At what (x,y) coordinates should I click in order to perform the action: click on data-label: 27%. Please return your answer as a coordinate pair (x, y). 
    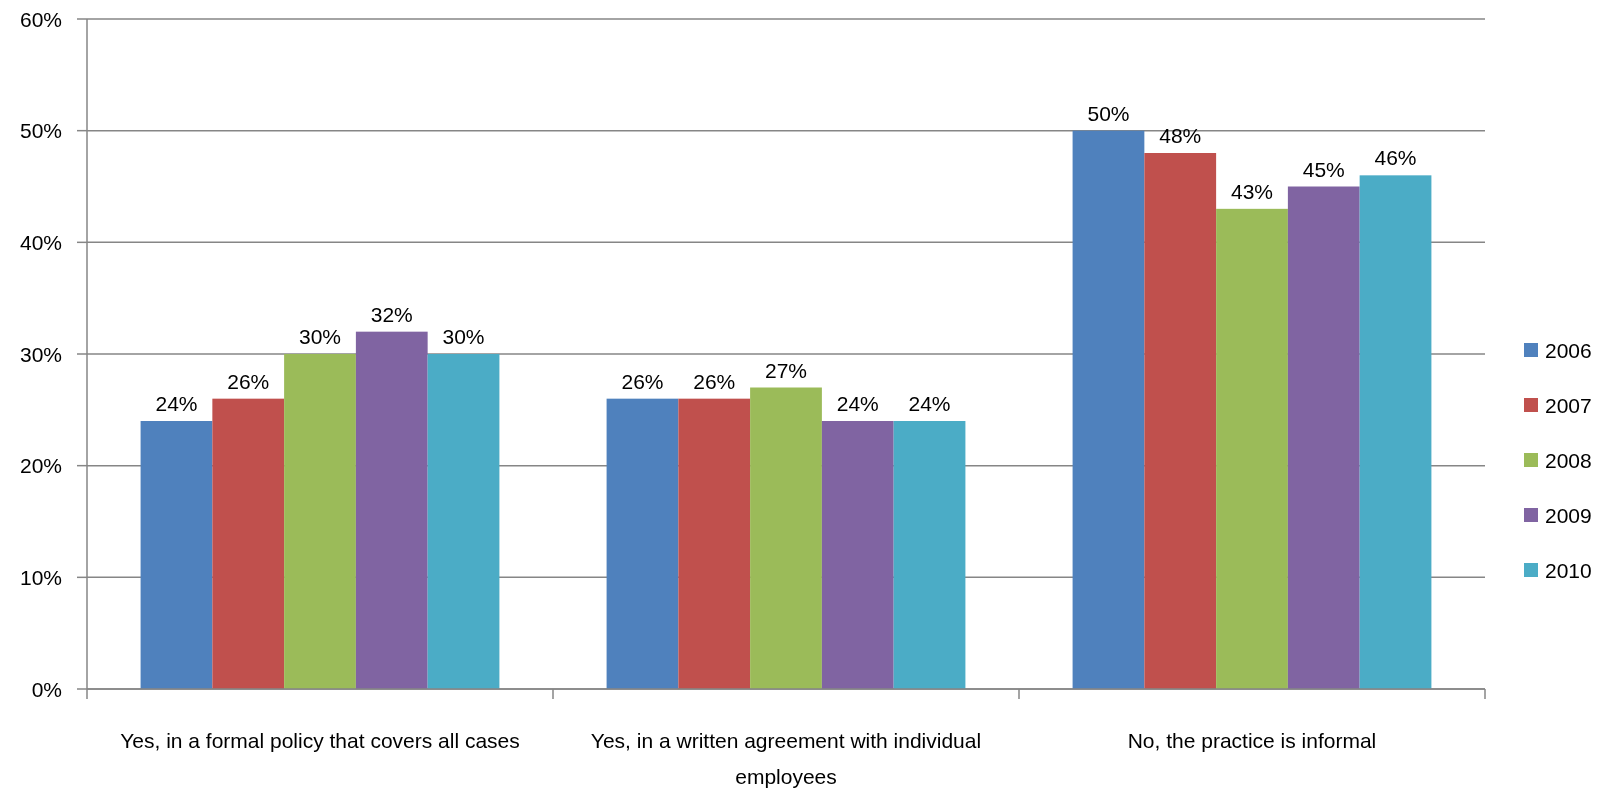
    Looking at the image, I should click on (786, 370).